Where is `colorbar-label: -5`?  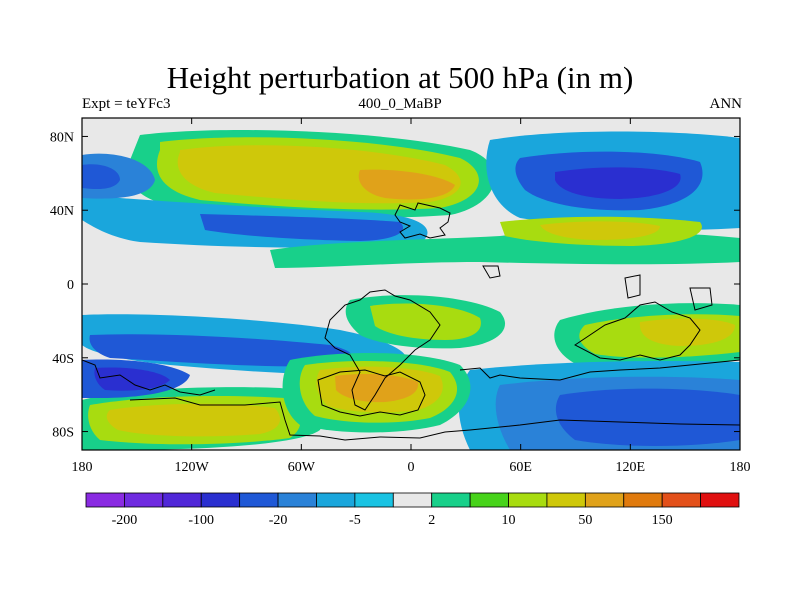 colorbar-label: -5 is located at coordinates (355, 520).